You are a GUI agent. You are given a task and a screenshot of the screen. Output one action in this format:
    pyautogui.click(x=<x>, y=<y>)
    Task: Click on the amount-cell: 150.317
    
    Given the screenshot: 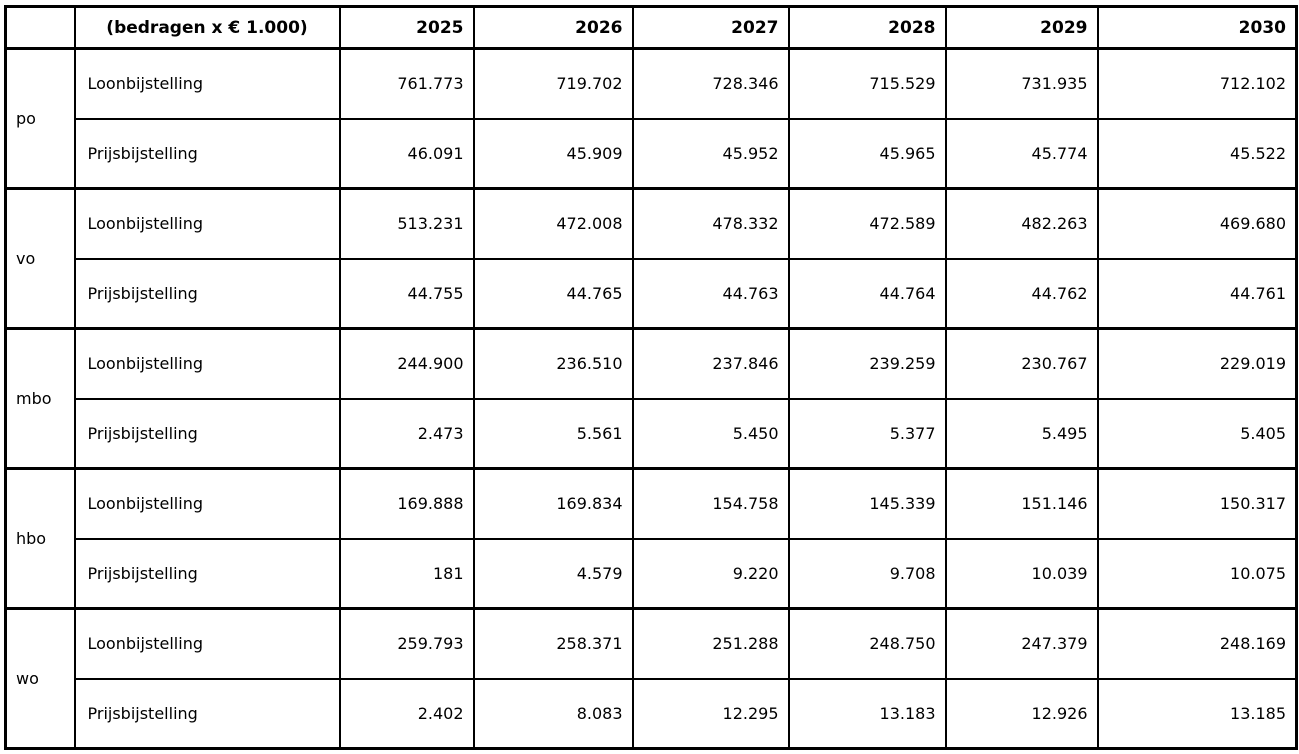 What is the action you would take?
    pyautogui.click(x=1197, y=503)
    